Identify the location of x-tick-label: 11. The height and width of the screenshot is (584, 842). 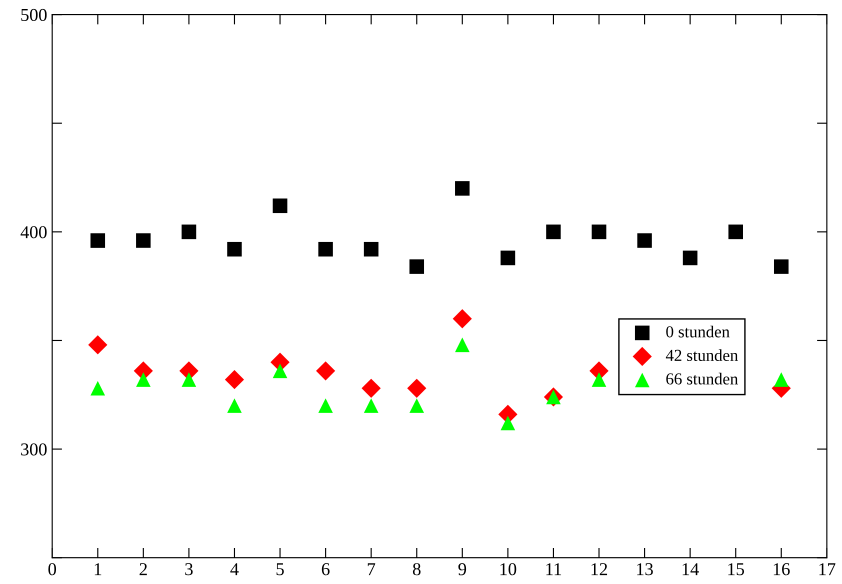
(554, 569).